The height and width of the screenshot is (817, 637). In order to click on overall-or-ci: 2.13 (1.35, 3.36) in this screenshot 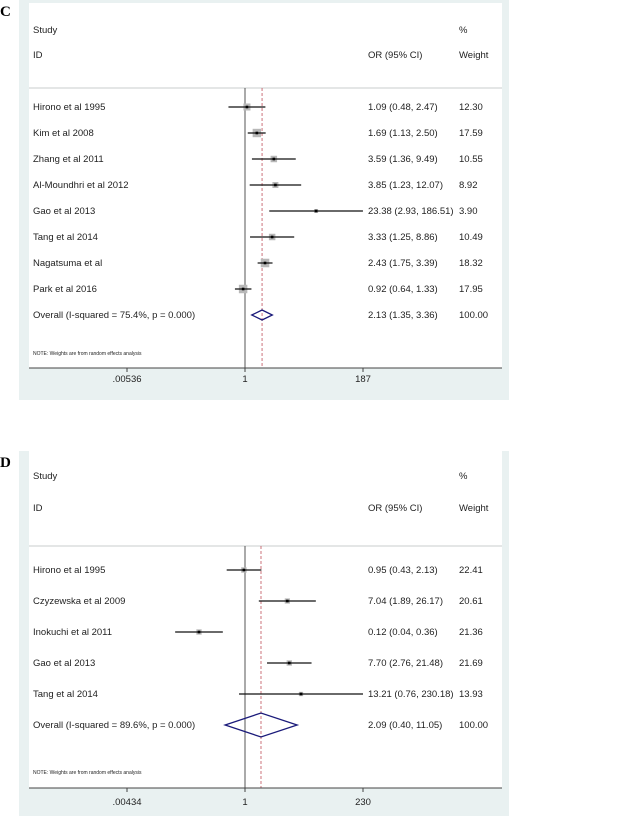, I will do `click(403, 315)`.